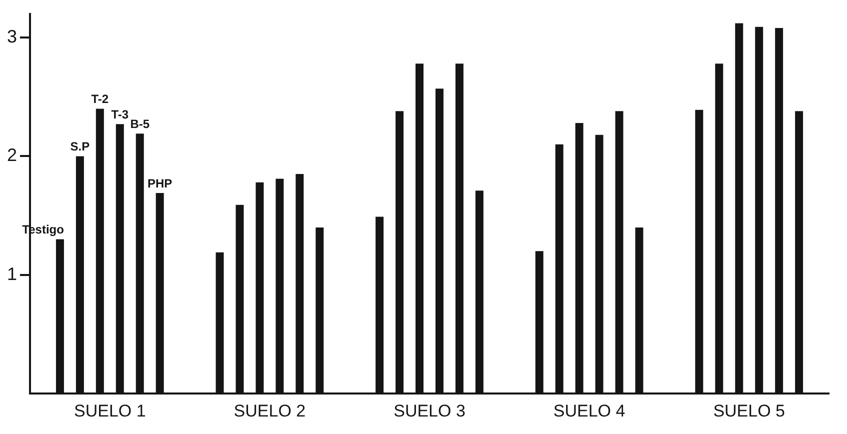 The width and height of the screenshot is (847, 434). What do you see at coordinates (749, 410) in the screenshot?
I see `x-tick-label: SUELO 5` at bounding box center [749, 410].